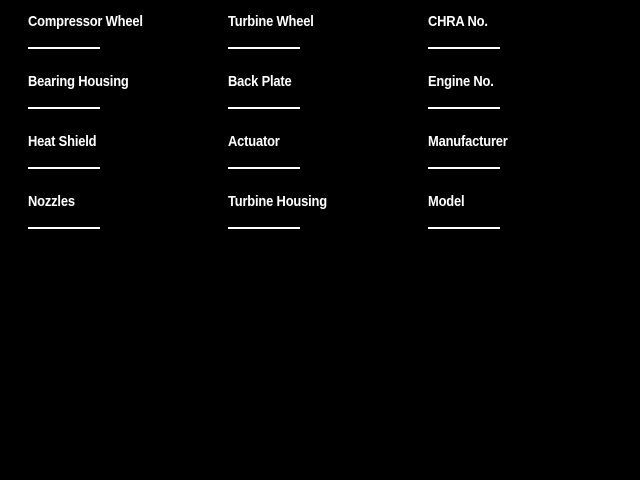 This screenshot has height=480, width=640. What do you see at coordinates (62, 141) in the screenshot?
I see `field-label: Heat Shield` at bounding box center [62, 141].